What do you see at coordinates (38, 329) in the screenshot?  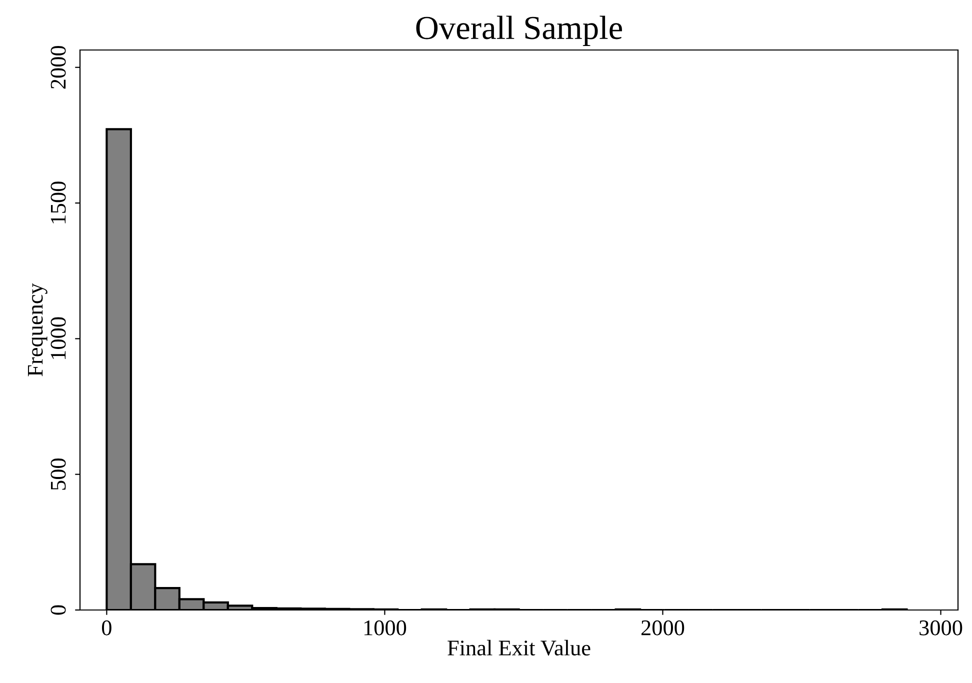 I see `y-axis-title: Frequency` at bounding box center [38, 329].